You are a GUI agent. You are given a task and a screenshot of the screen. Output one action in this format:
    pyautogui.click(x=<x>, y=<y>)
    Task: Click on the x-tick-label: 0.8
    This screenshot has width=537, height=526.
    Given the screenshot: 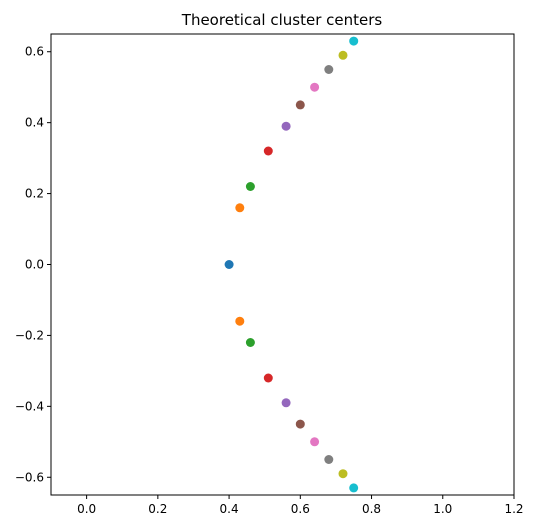 What is the action you would take?
    pyautogui.click(x=371, y=509)
    